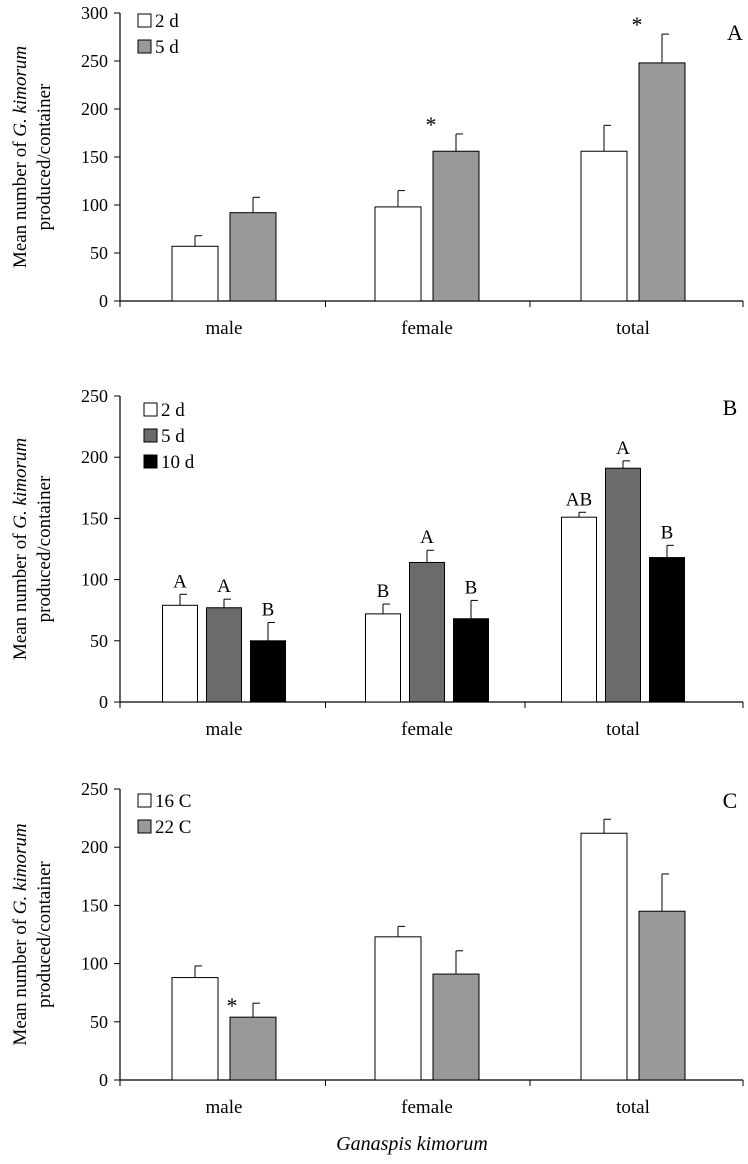  What do you see at coordinates (94, 13) in the screenshot?
I see `y-tick-label: 300` at bounding box center [94, 13].